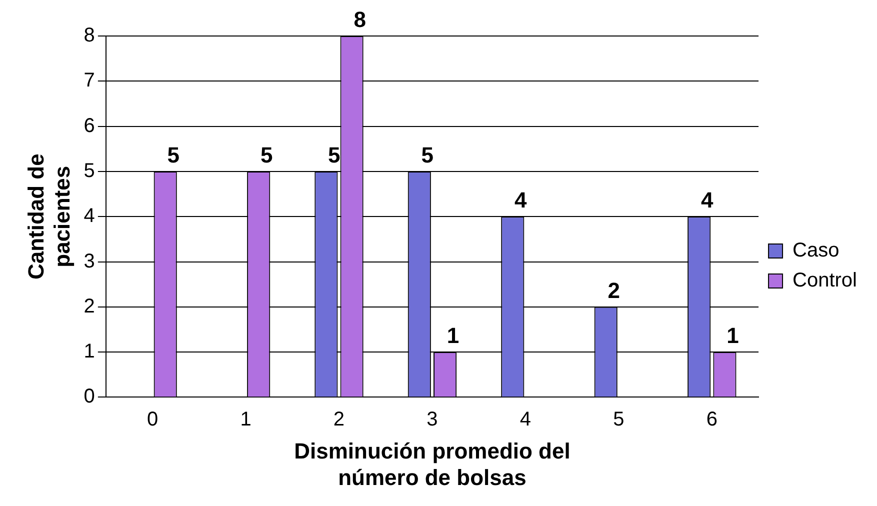  I want to click on x-tick-label: 4, so click(526, 419).